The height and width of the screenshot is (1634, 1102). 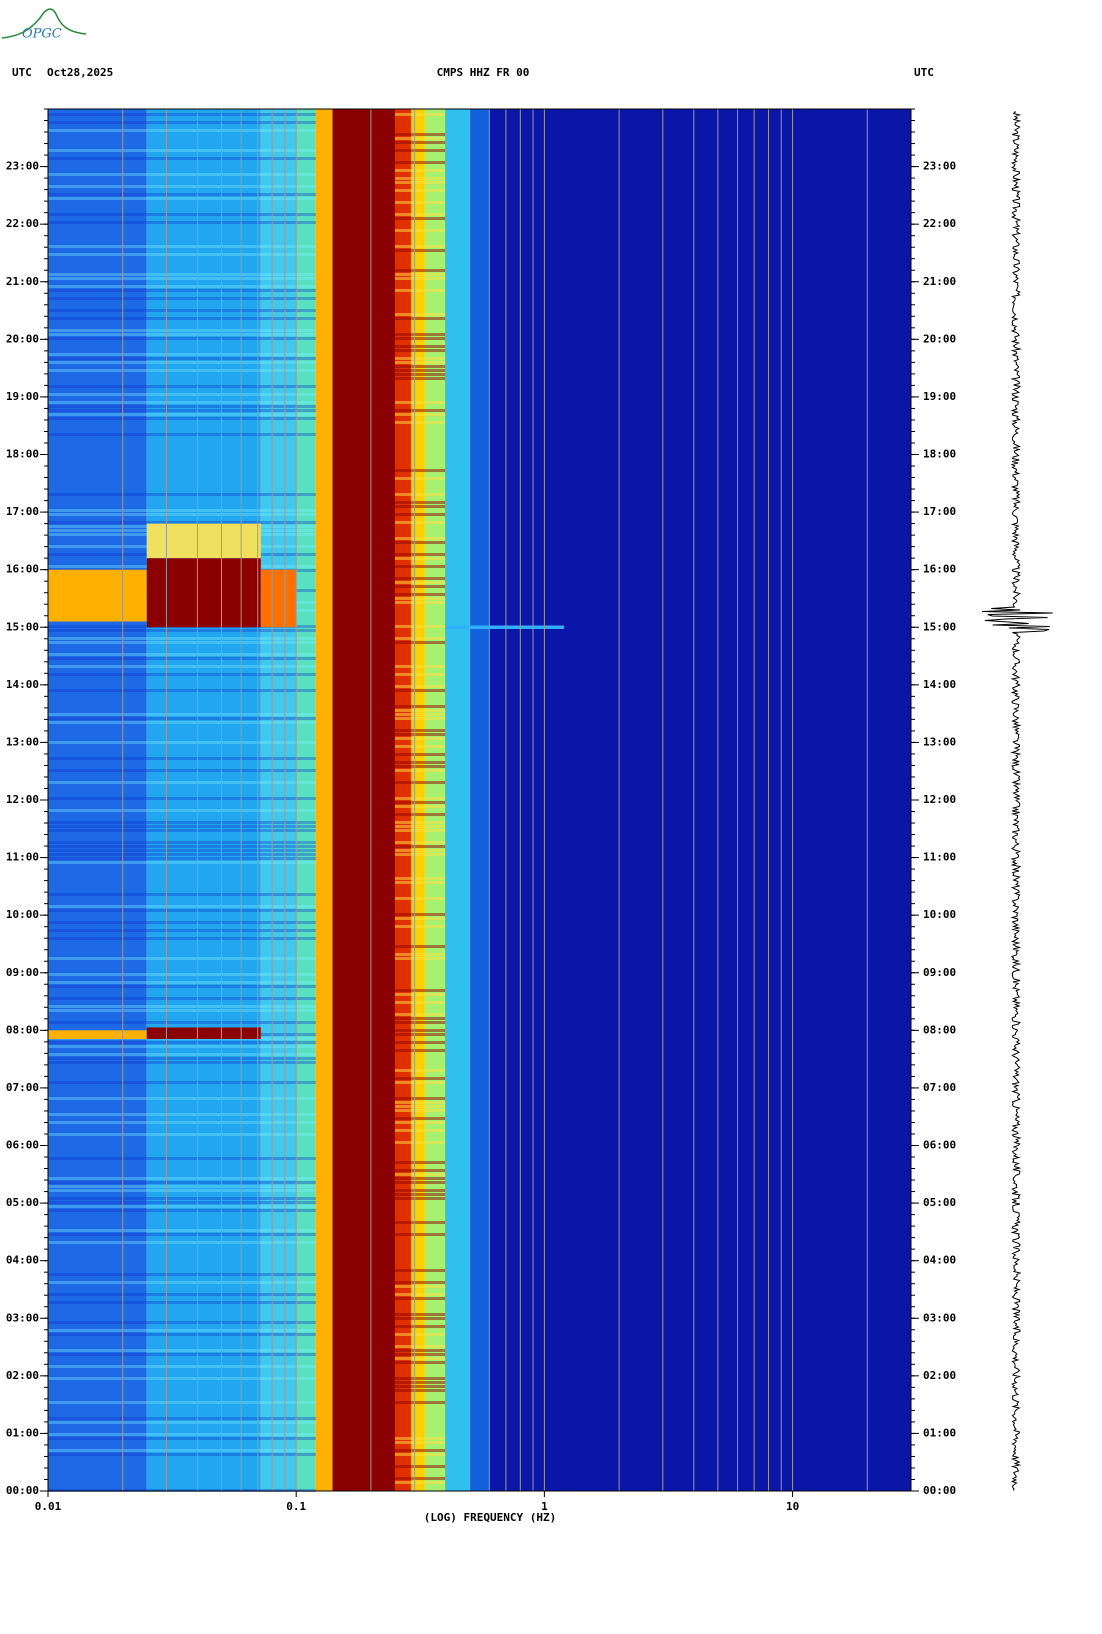 I want to click on y-tick-label: 11:00, so click(x=22, y=857).